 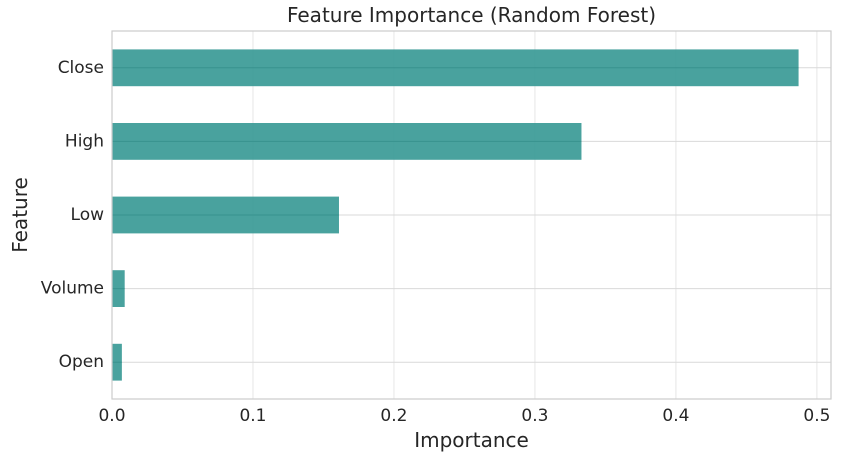 I want to click on x-tick-labels: 0.0 0.1 0.2 0.3 0.4 0.5, so click(x=464, y=416).